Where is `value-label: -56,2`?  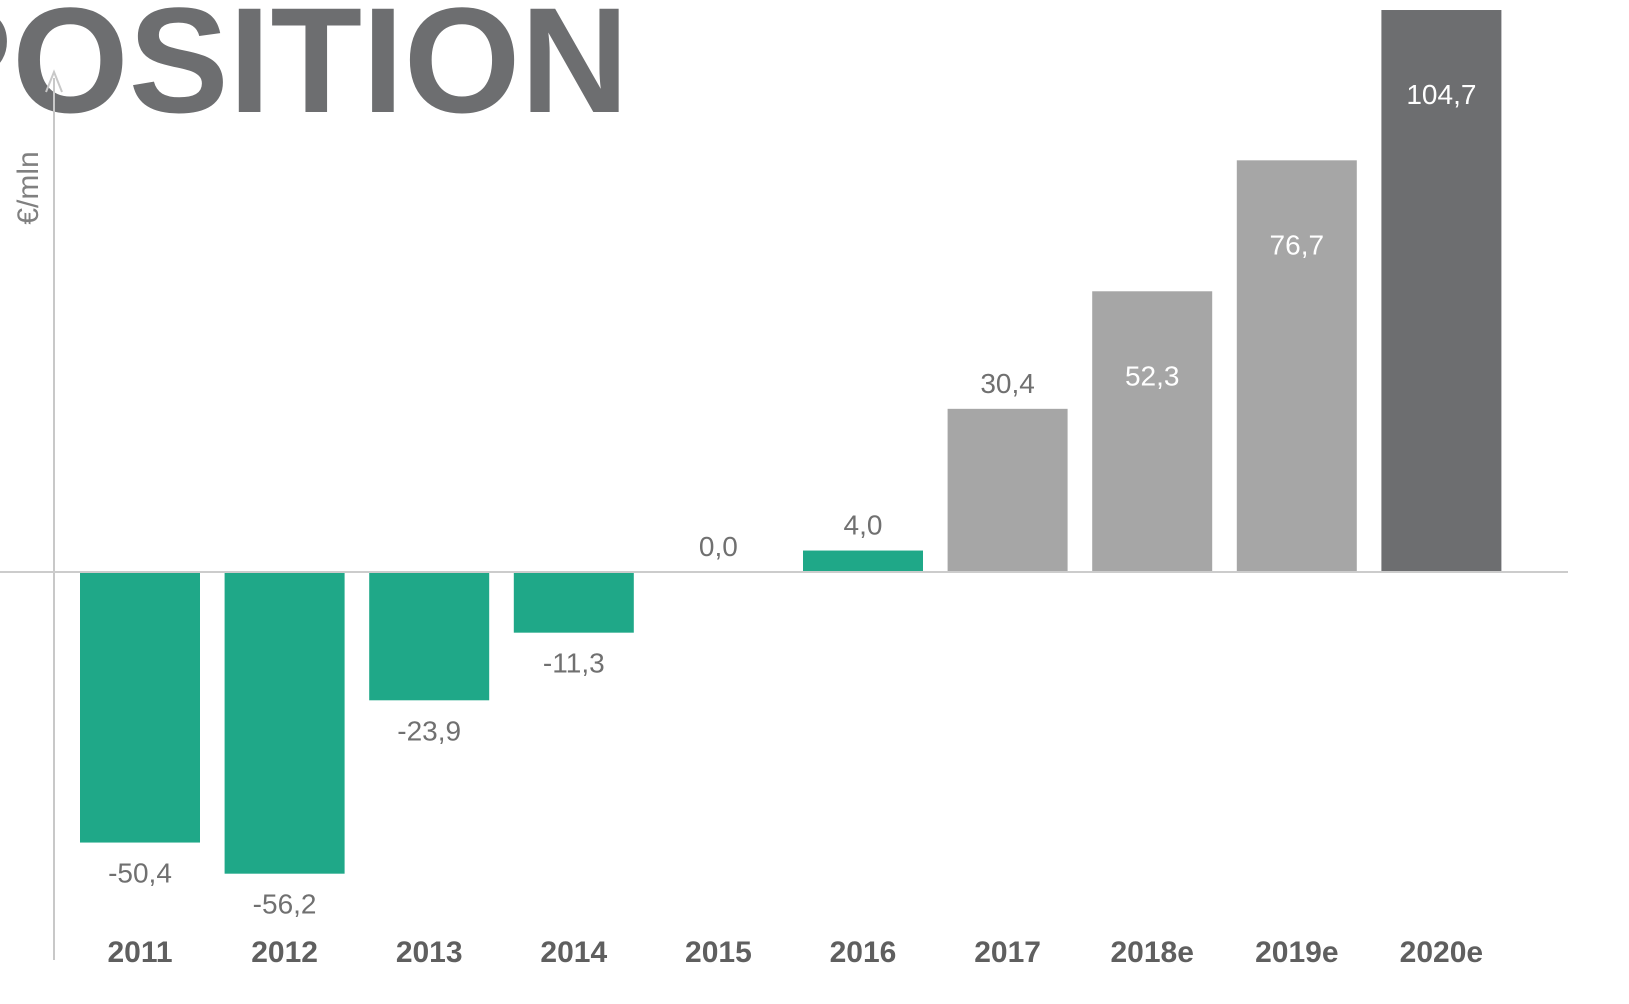 value-label: -56,2 is located at coordinates (285, 904).